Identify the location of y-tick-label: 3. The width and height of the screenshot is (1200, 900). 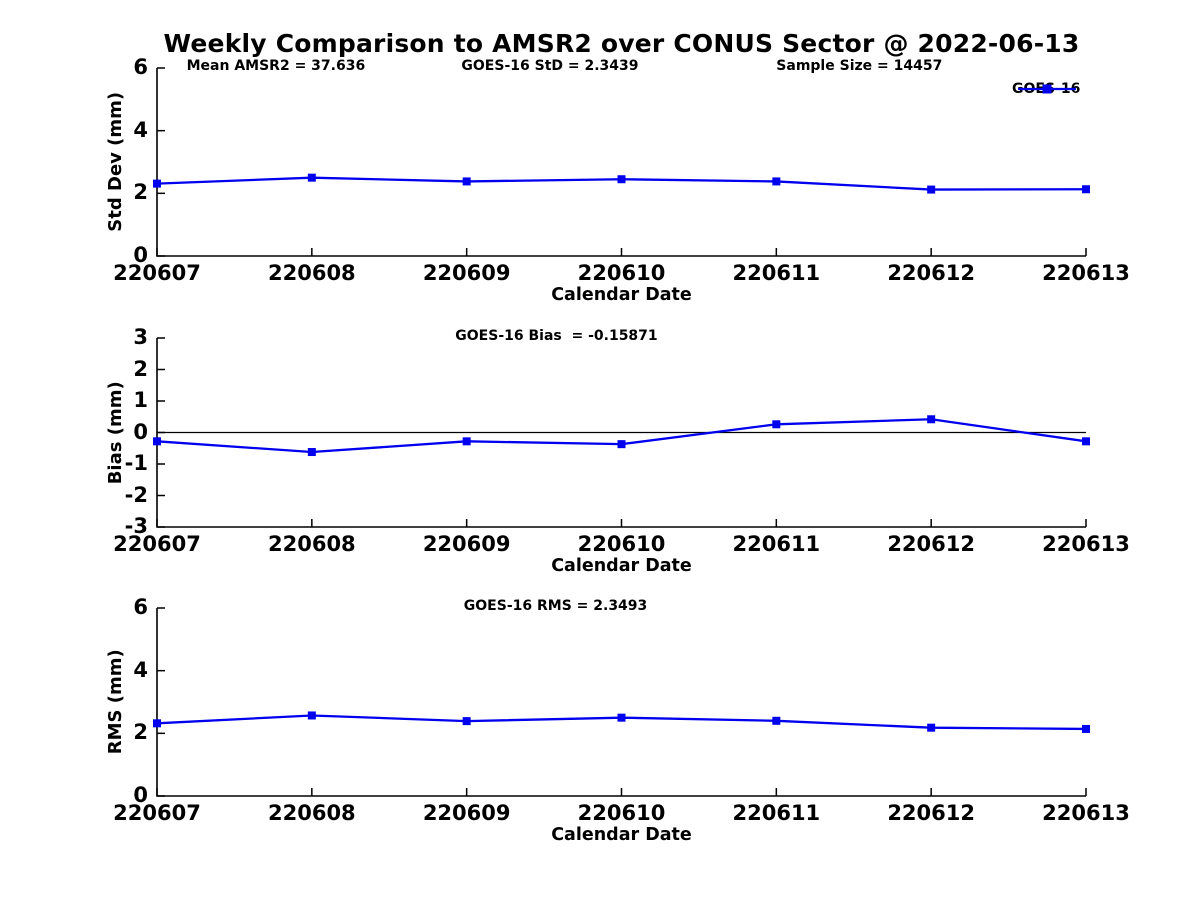
(140, 337).